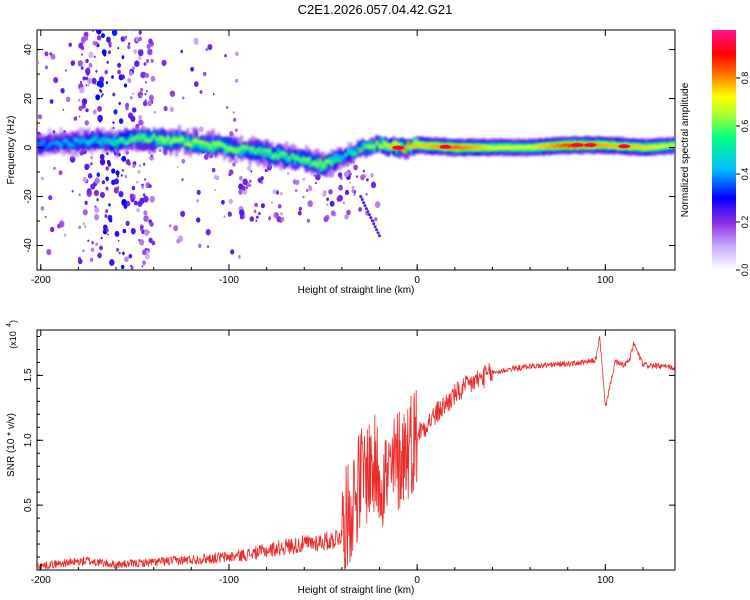  What do you see at coordinates (445, 146) in the screenshot?
I see `hotspot` at bounding box center [445, 146].